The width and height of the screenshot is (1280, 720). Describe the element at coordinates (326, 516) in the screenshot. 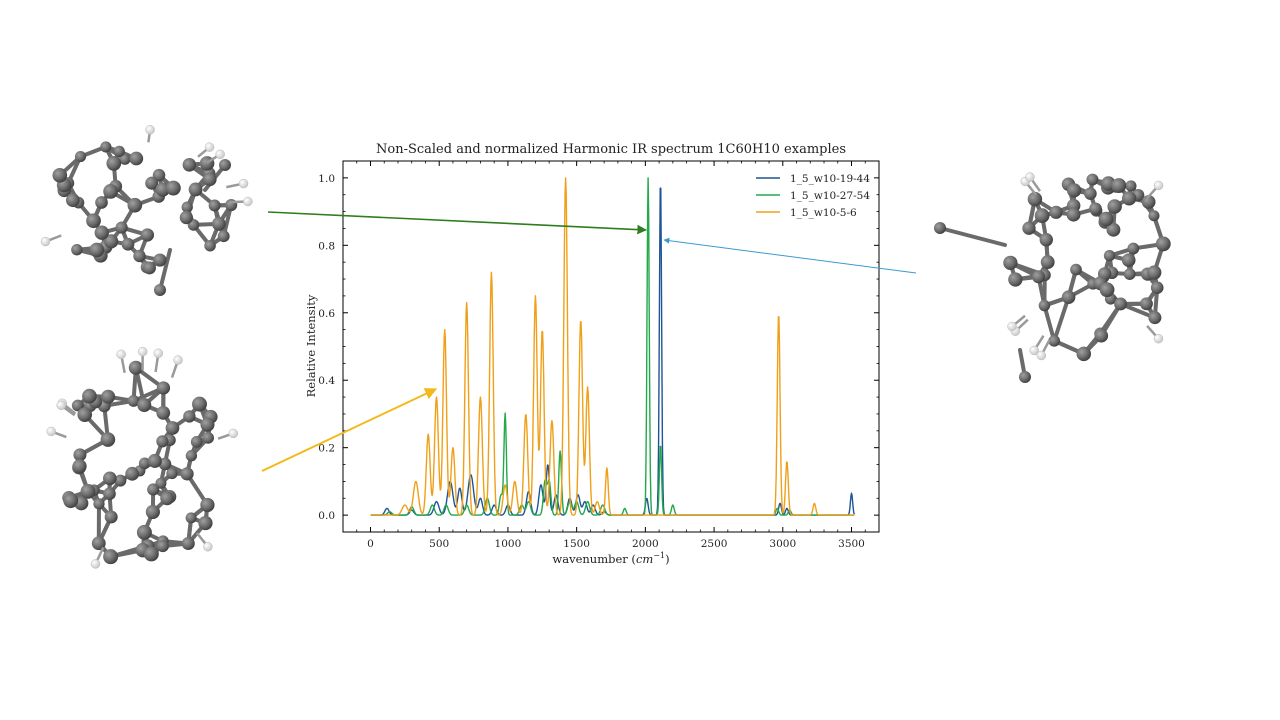

I see `y-tick-label: 0.0` at that location.